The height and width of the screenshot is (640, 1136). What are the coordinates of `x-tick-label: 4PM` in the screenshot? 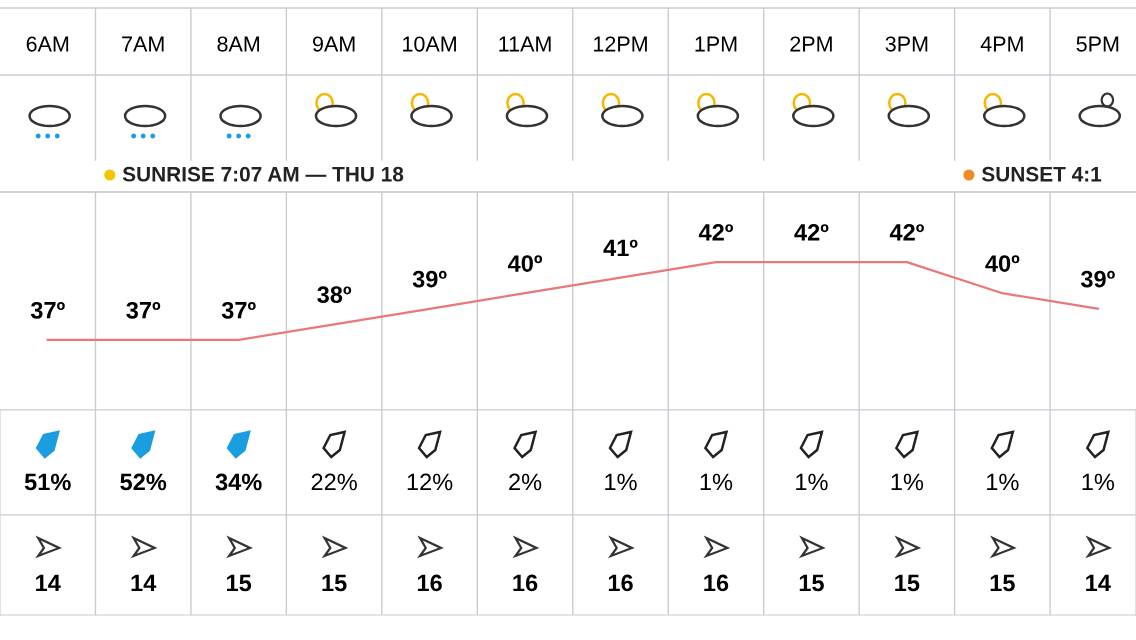 It's located at (1001, 44).